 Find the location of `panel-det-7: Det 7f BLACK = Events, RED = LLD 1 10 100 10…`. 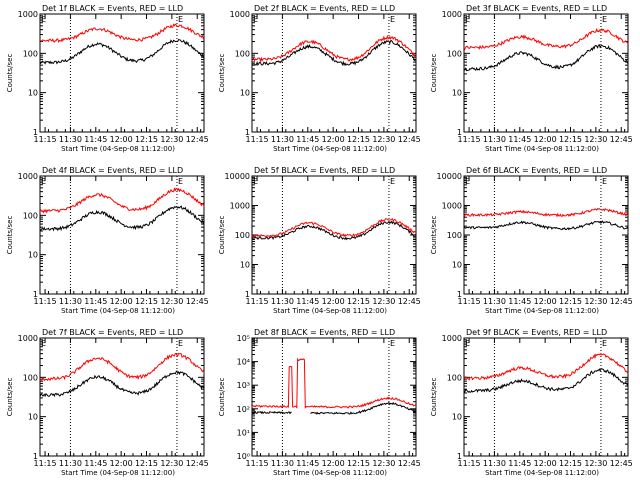

panel-det-7: Det 7f BLACK = Events, RED = LLD 1 10 100 10… is located at coordinates (107, 402).